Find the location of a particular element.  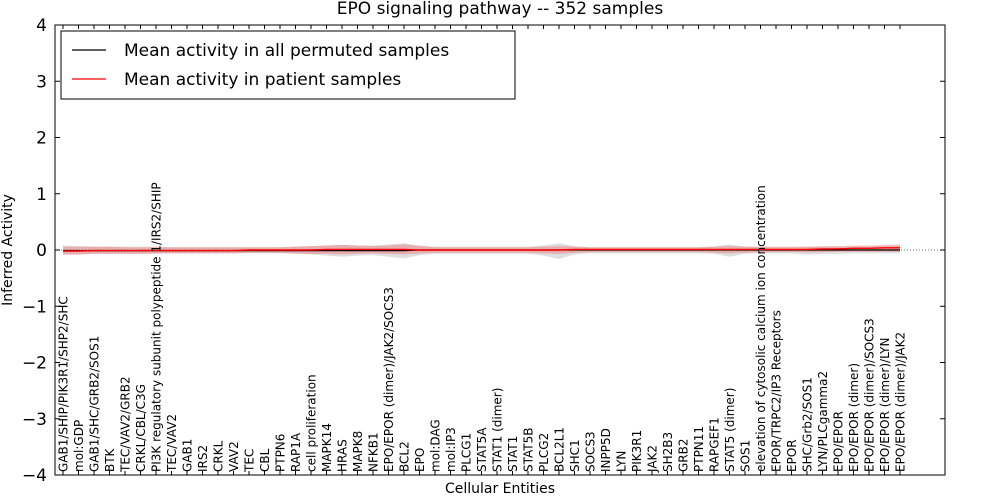

x-tick-label: MAPK8 is located at coordinates (358, 451).